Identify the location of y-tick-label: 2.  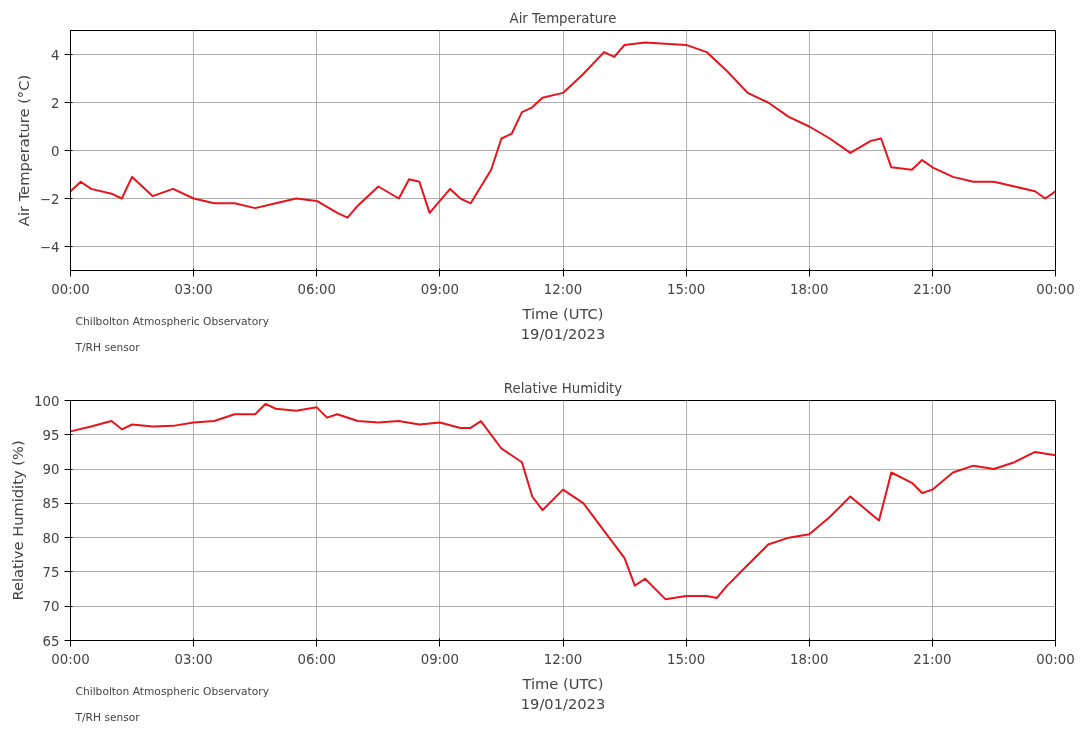
(55, 103).